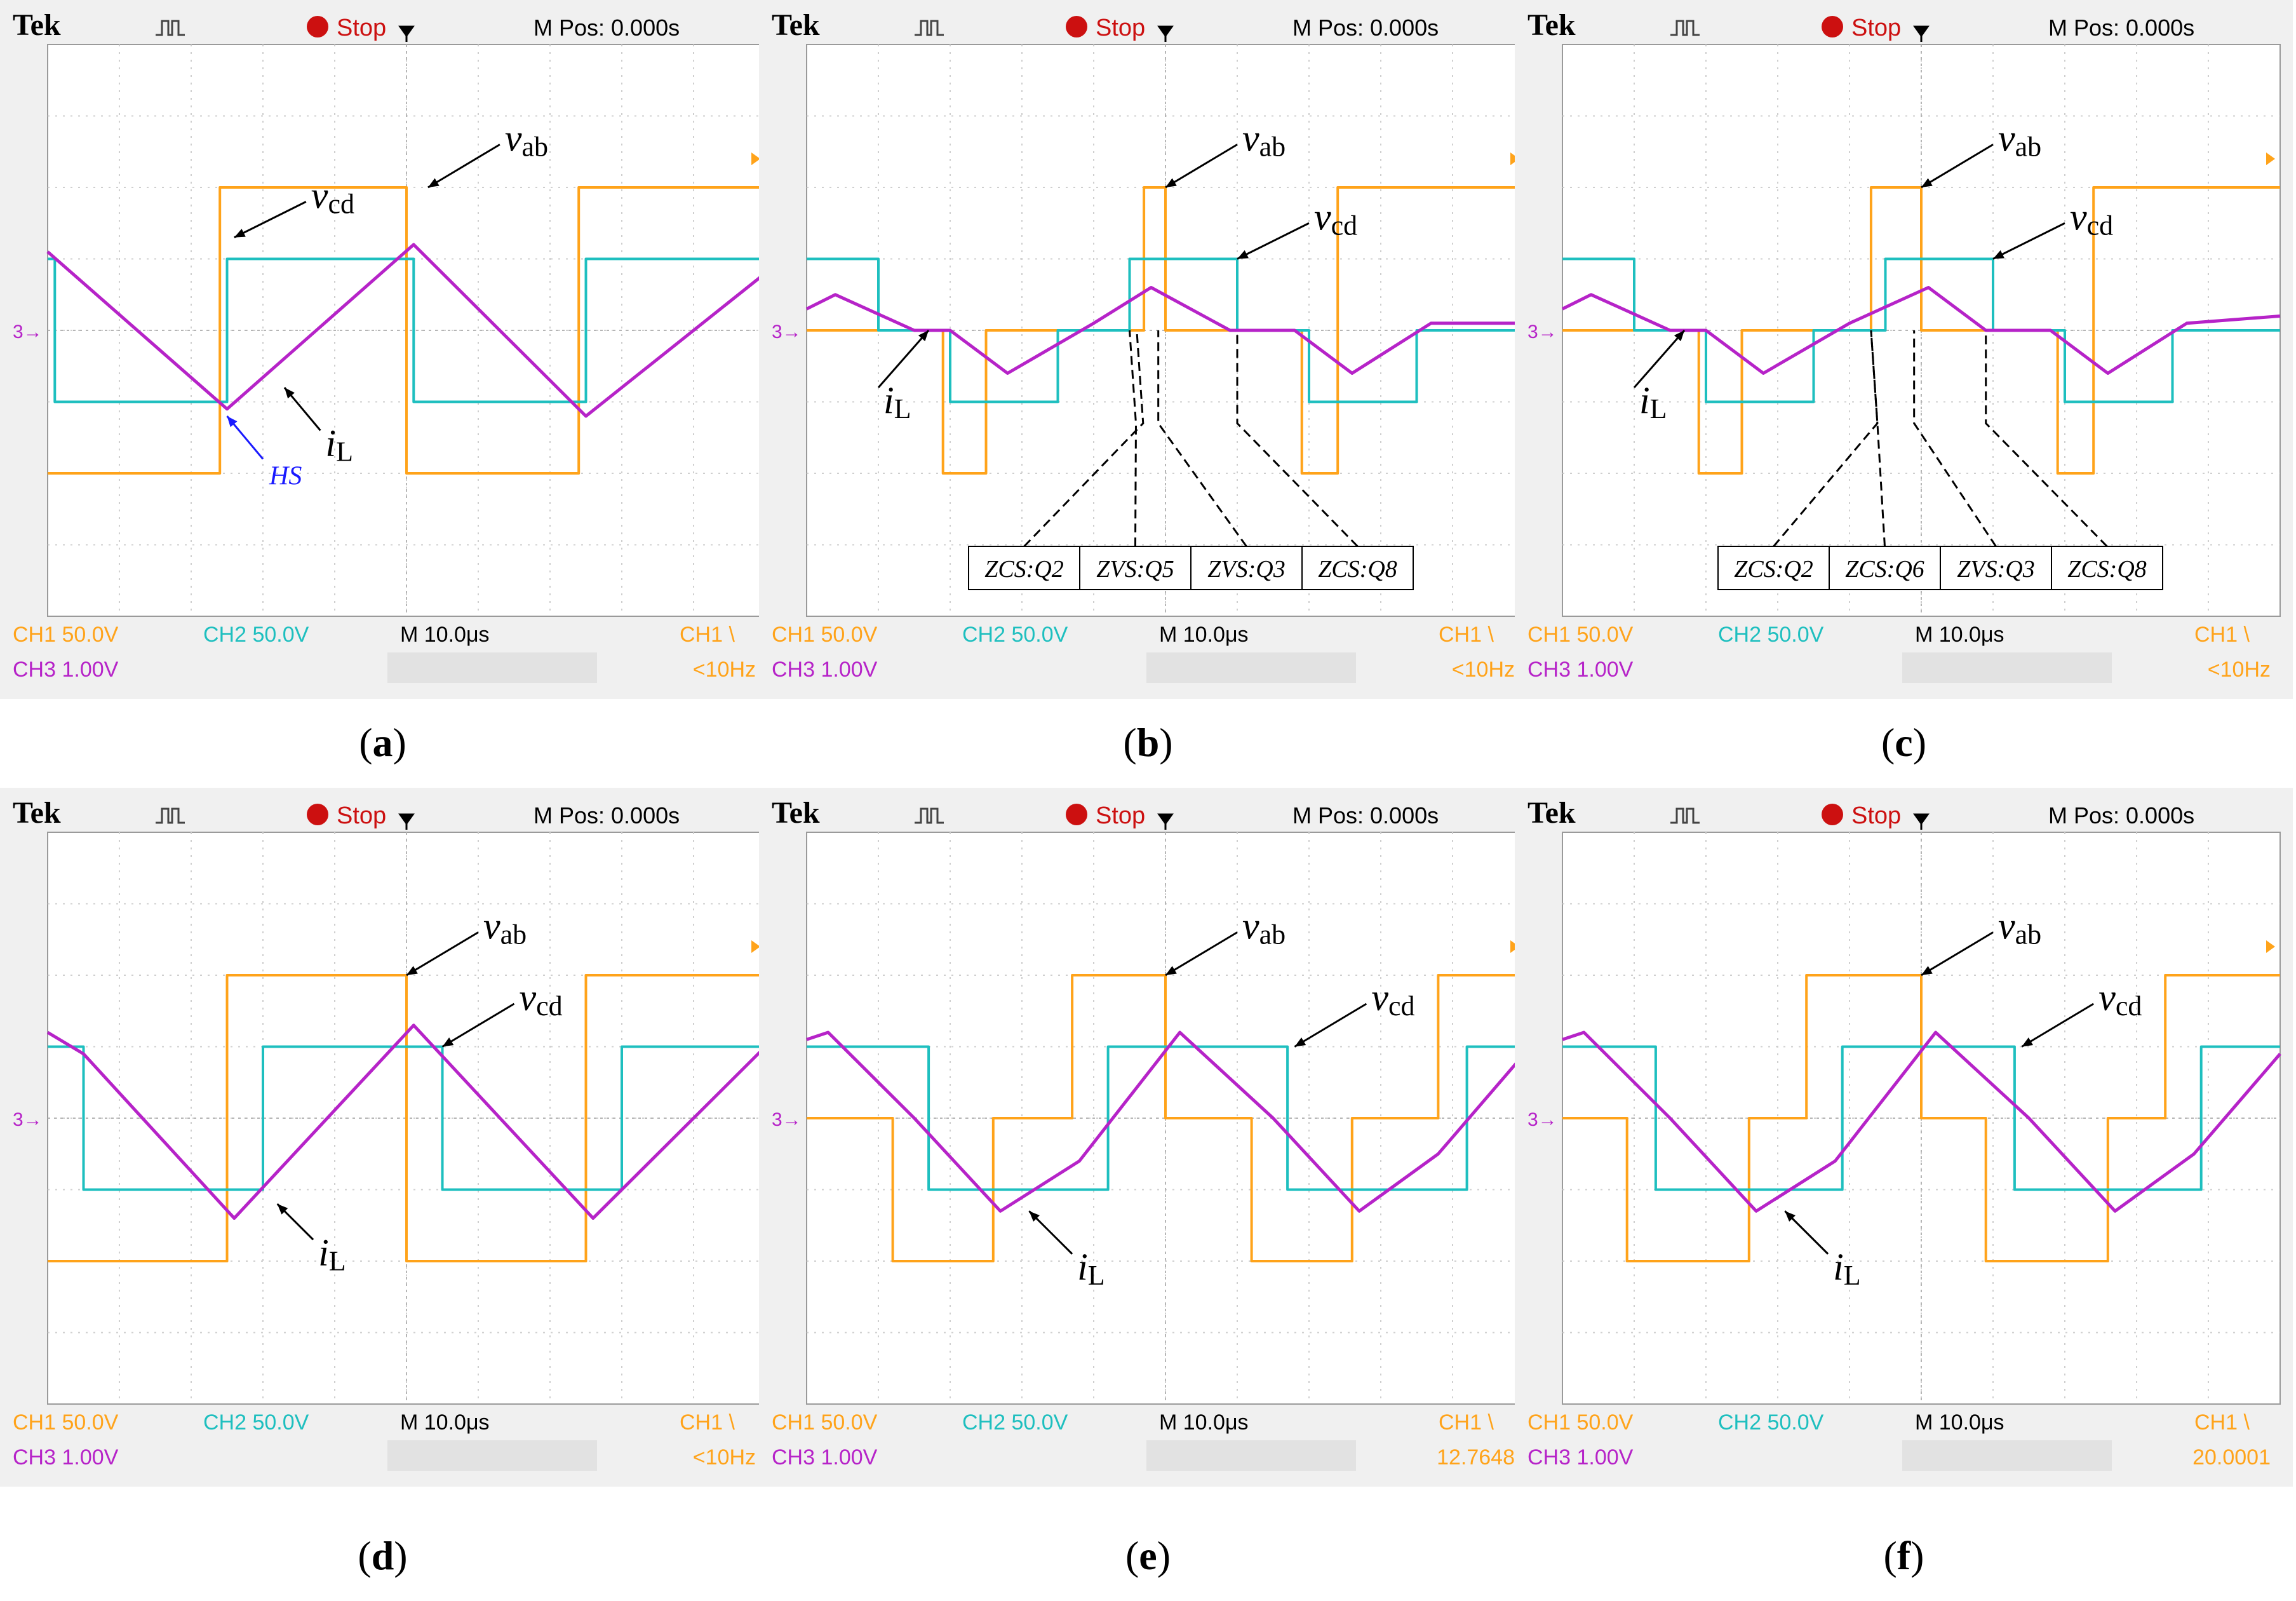  What do you see at coordinates (240, 233) in the screenshot?
I see `vcd-arrowhead` at bounding box center [240, 233].